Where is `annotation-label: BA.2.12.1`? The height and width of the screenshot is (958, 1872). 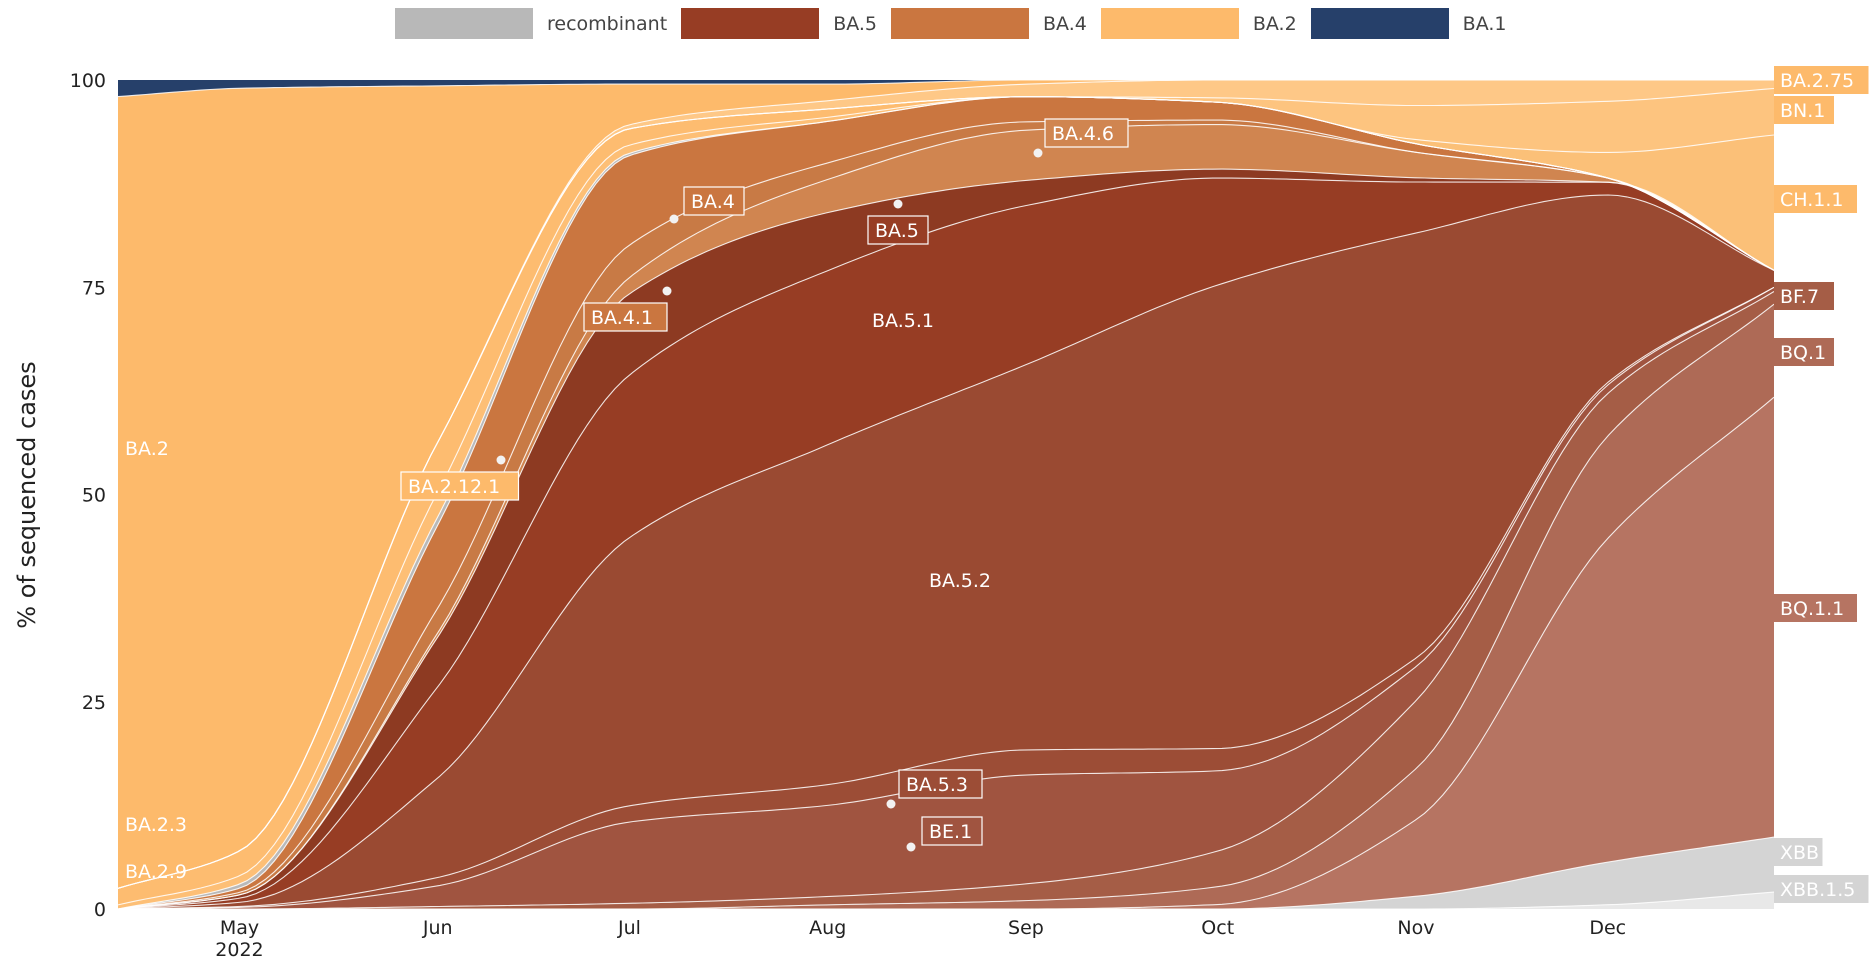 annotation-label: BA.2.12.1 is located at coordinates (454, 487).